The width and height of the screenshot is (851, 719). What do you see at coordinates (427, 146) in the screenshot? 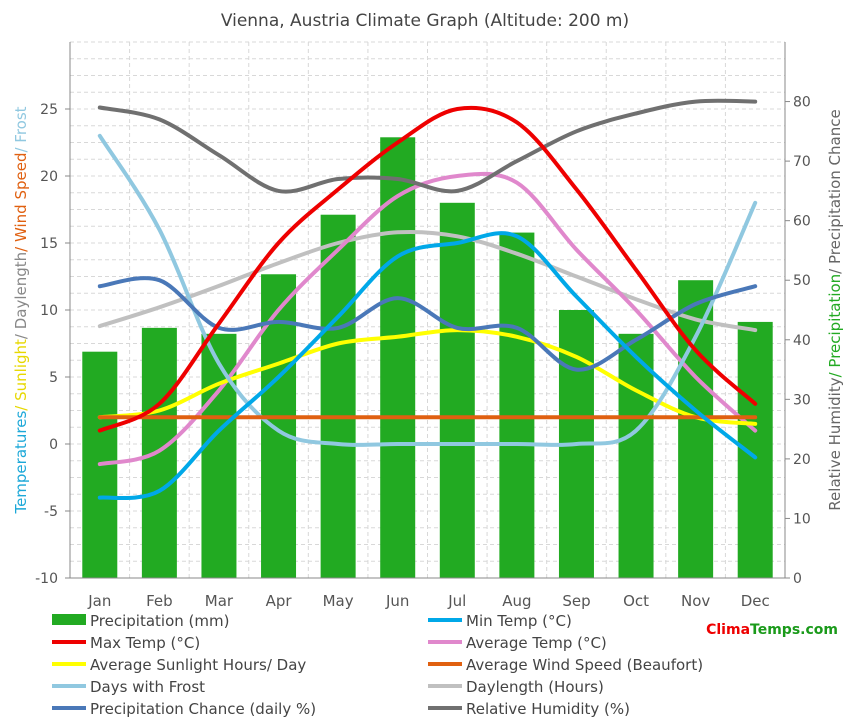
I see `series-line-relative-humidity` at bounding box center [427, 146].